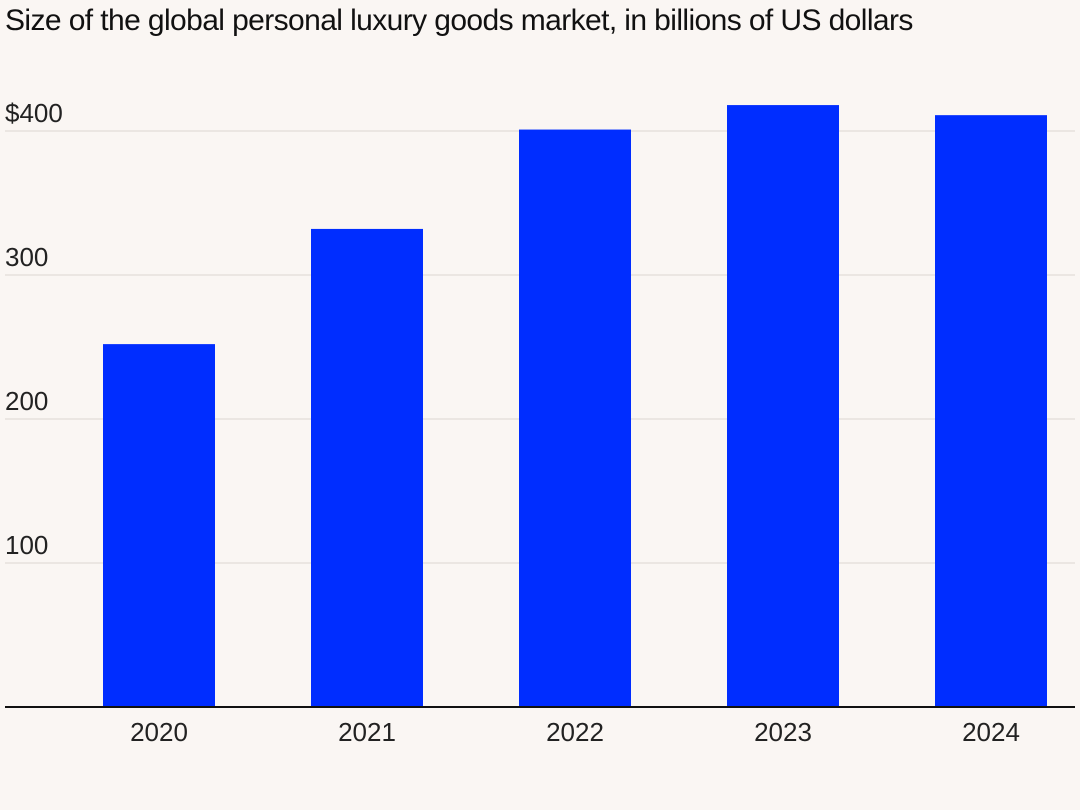 The width and height of the screenshot is (1080, 810). Describe the element at coordinates (991, 732) in the screenshot. I see `x-tick-label-2024: 2024` at that location.